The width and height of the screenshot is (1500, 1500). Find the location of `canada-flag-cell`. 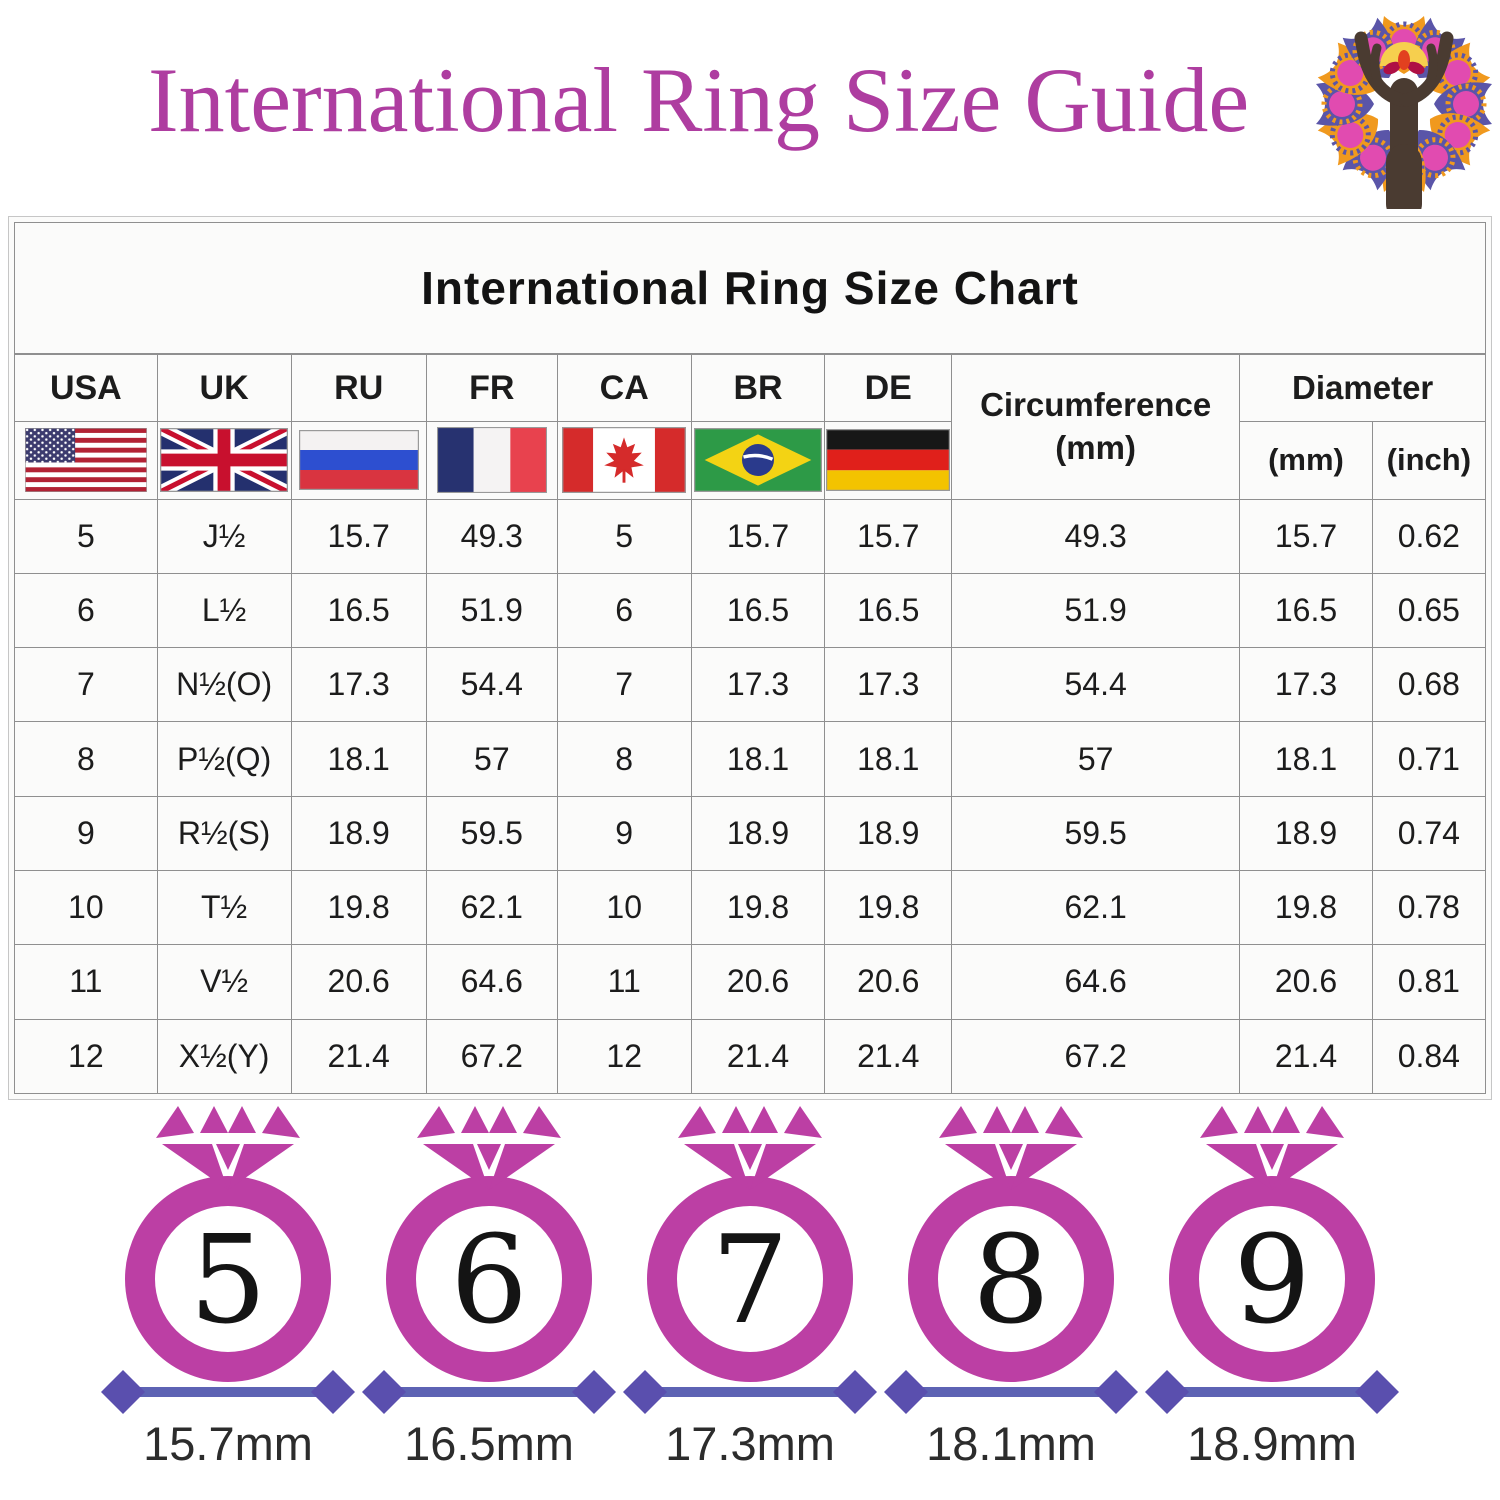

canada-flag-cell is located at coordinates (624, 460).